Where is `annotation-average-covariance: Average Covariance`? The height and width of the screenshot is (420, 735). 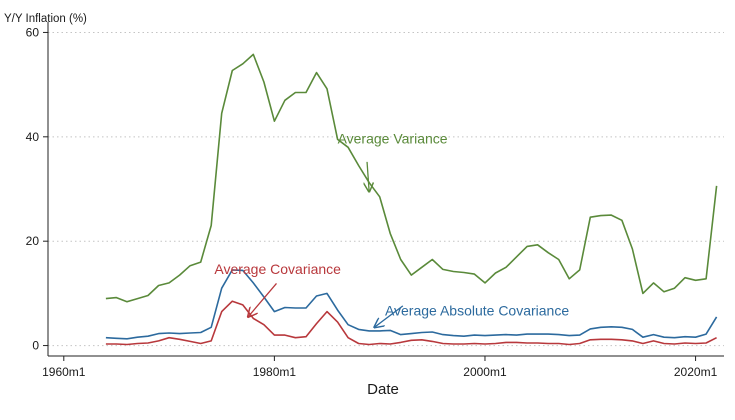 annotation-average-covariance: Average Covariance is located at coordinates (277, 269).